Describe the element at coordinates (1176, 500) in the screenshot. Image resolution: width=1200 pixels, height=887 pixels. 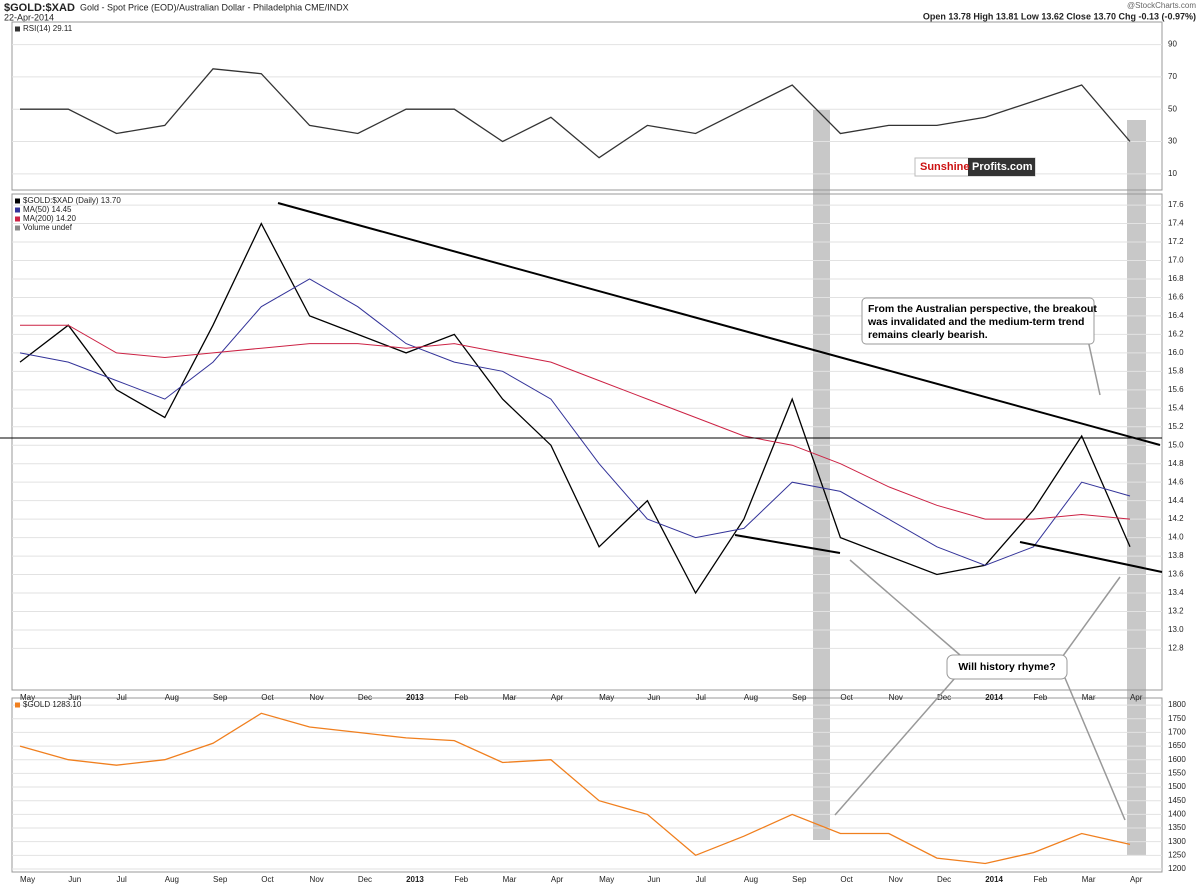
I see `y-tick-label: 14.4` at that location.